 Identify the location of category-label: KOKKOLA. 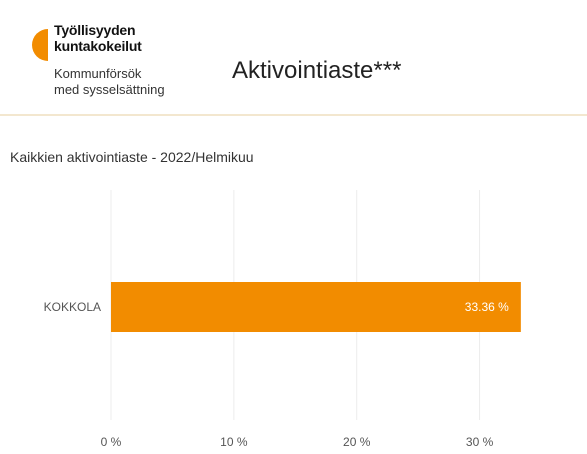
(72, 307).